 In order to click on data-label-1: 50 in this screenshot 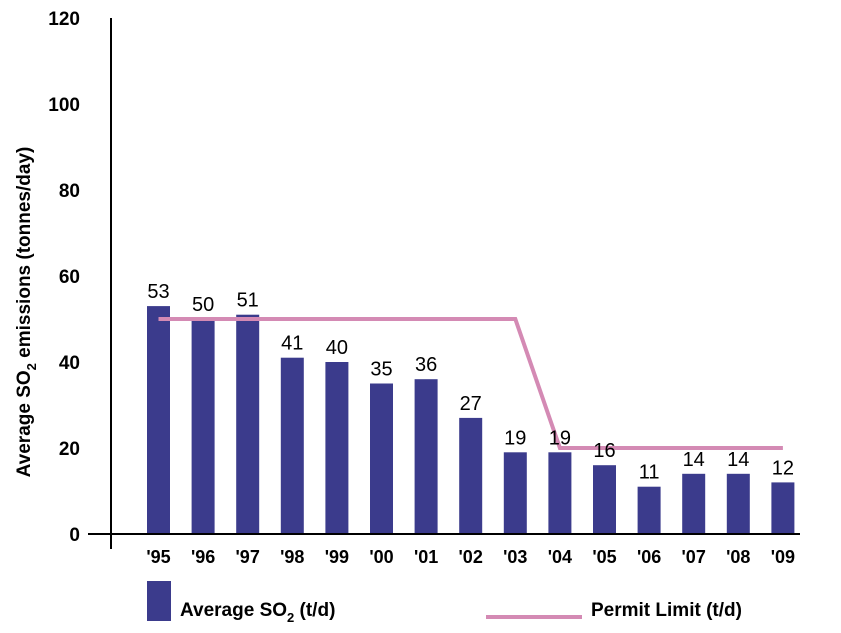, I will do `click(203, 305)`.